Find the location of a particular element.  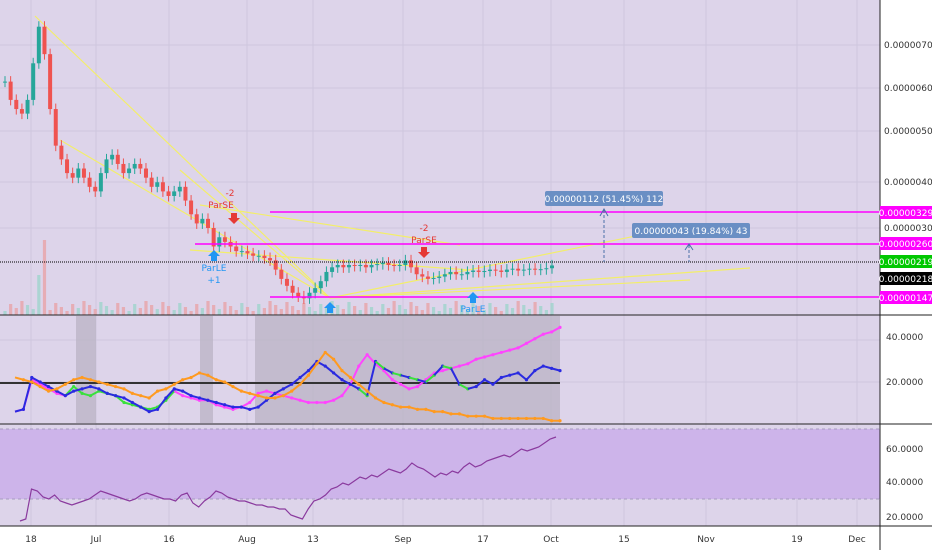

buy-signal-1-label: ParLE is located at coordinates (214, 269).